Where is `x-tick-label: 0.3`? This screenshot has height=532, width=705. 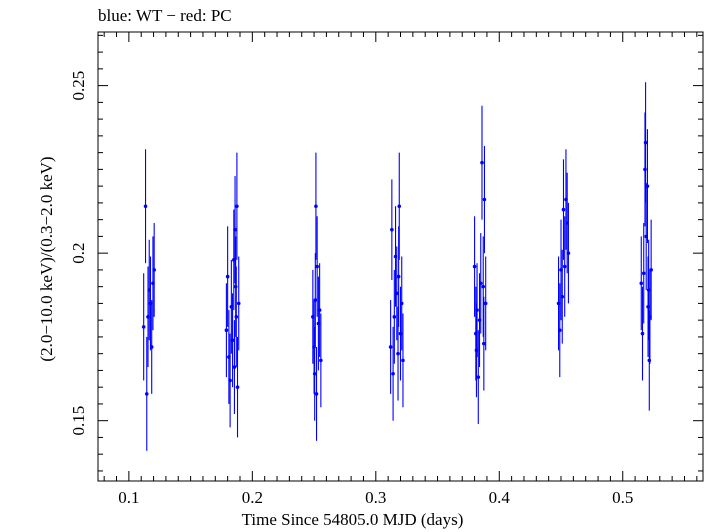
x-tick-label: 0.3 is located at coordinates (375, 497).